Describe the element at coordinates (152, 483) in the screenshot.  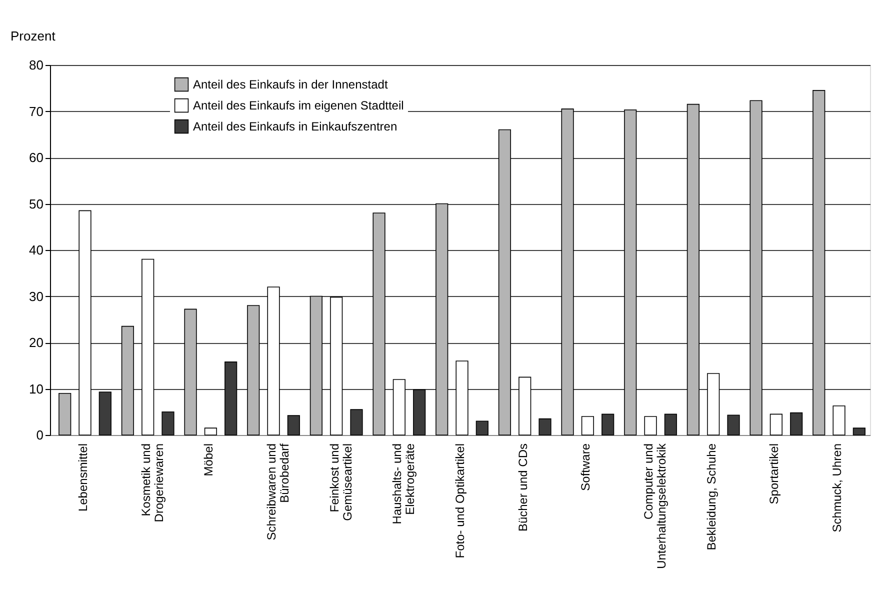
I see `x-tick-label: Kosmetik und Drogeriewaren` at that location.